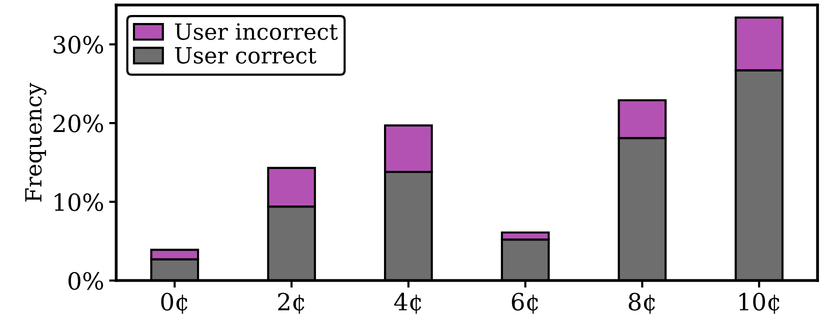  I want to click on y-tick-label: 0%, so click(86, 281).